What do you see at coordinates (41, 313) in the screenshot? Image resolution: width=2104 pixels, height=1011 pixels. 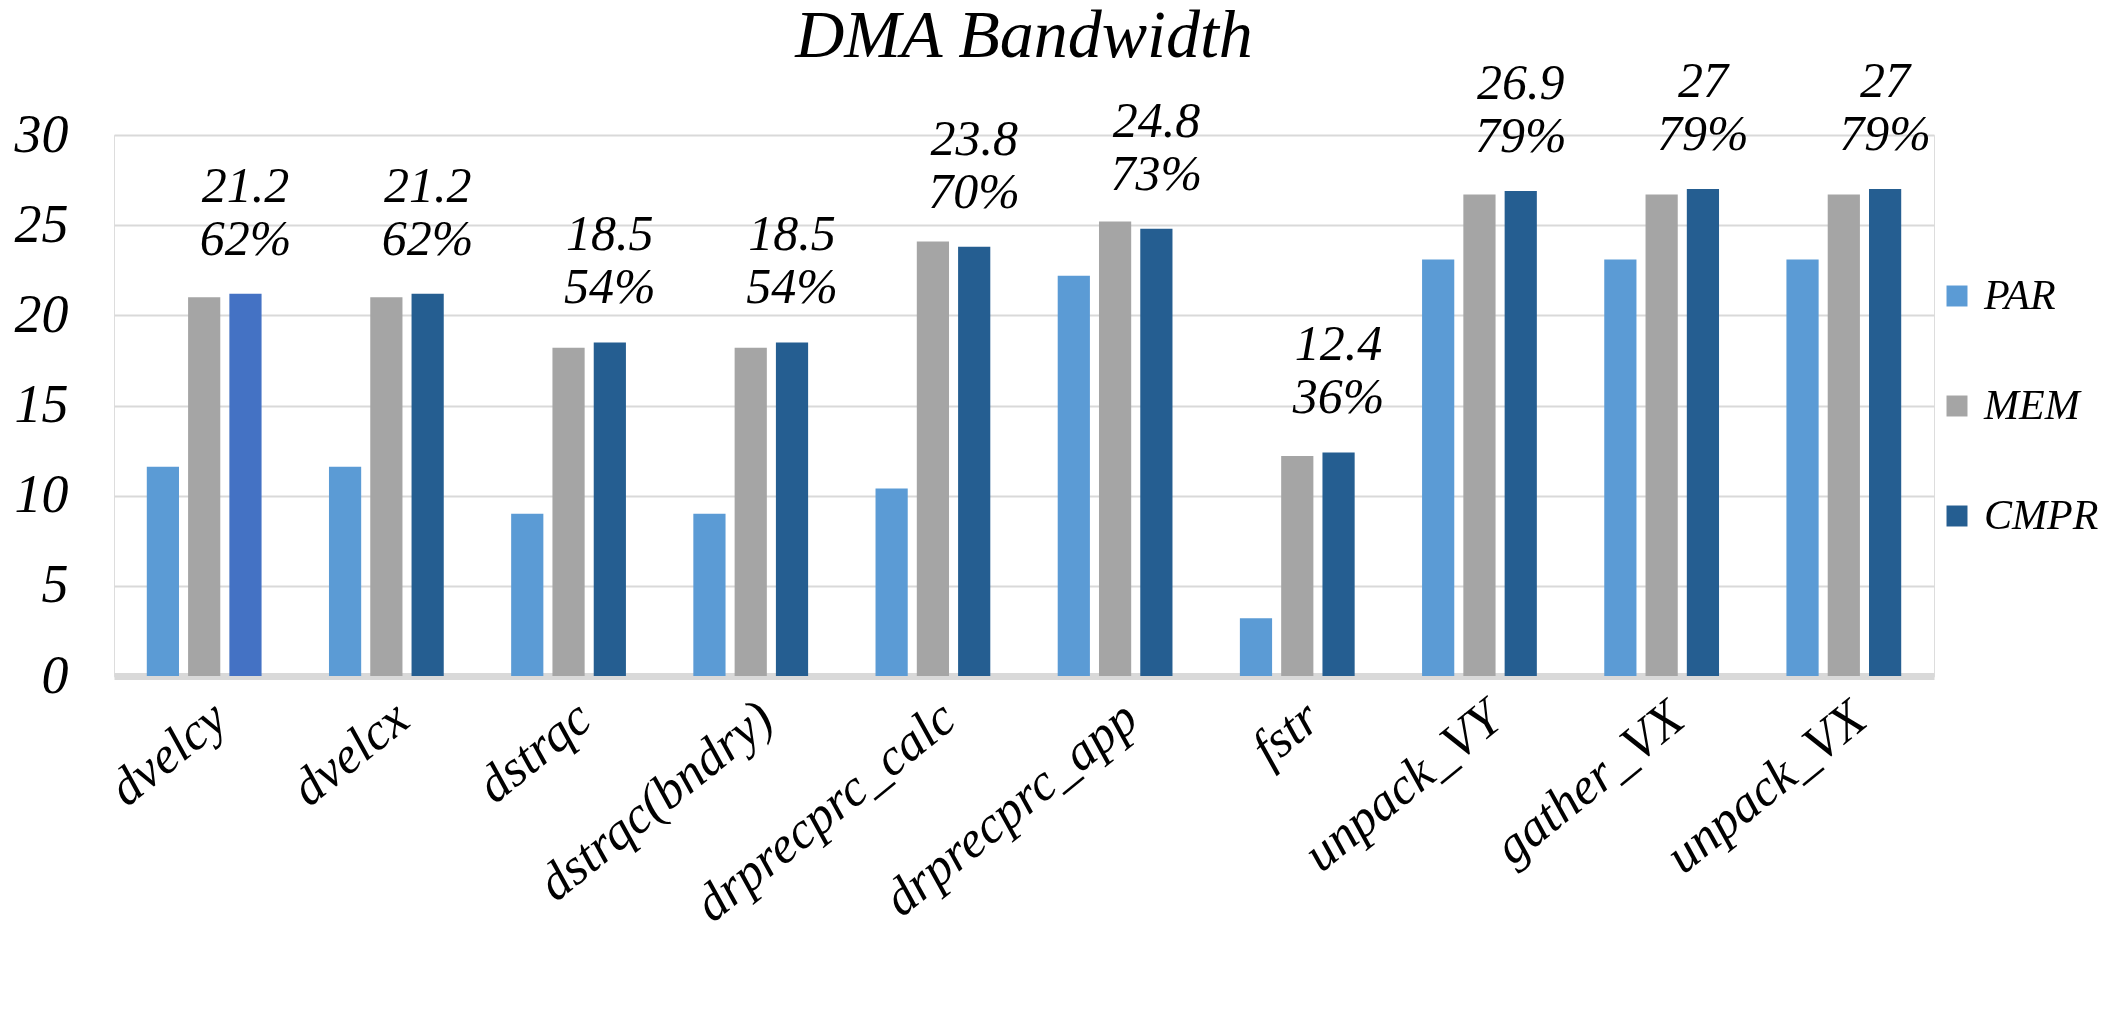 I see `y-tick-label: 20` at bounding box center [41, 313].